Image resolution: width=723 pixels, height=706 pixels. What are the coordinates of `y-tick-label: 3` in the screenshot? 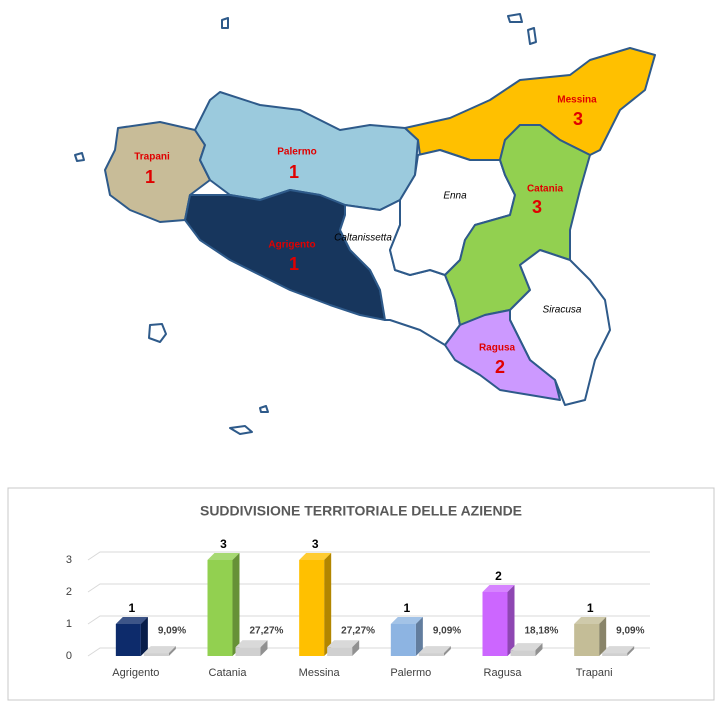 It's located at (69, 560).